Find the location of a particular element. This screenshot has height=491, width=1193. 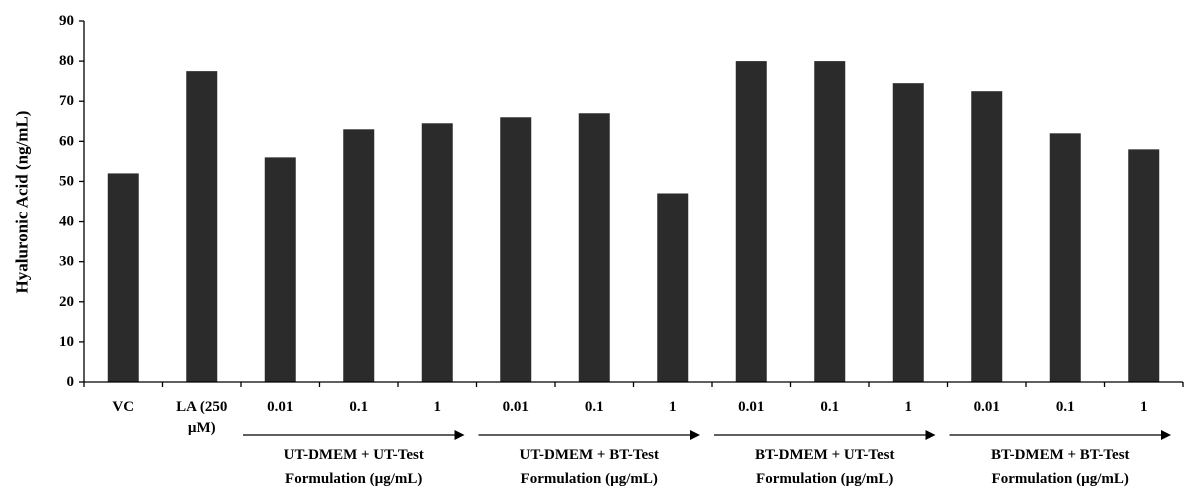

group-label: UT-DMEM + UT-Test is located at coordinates (354, 455).